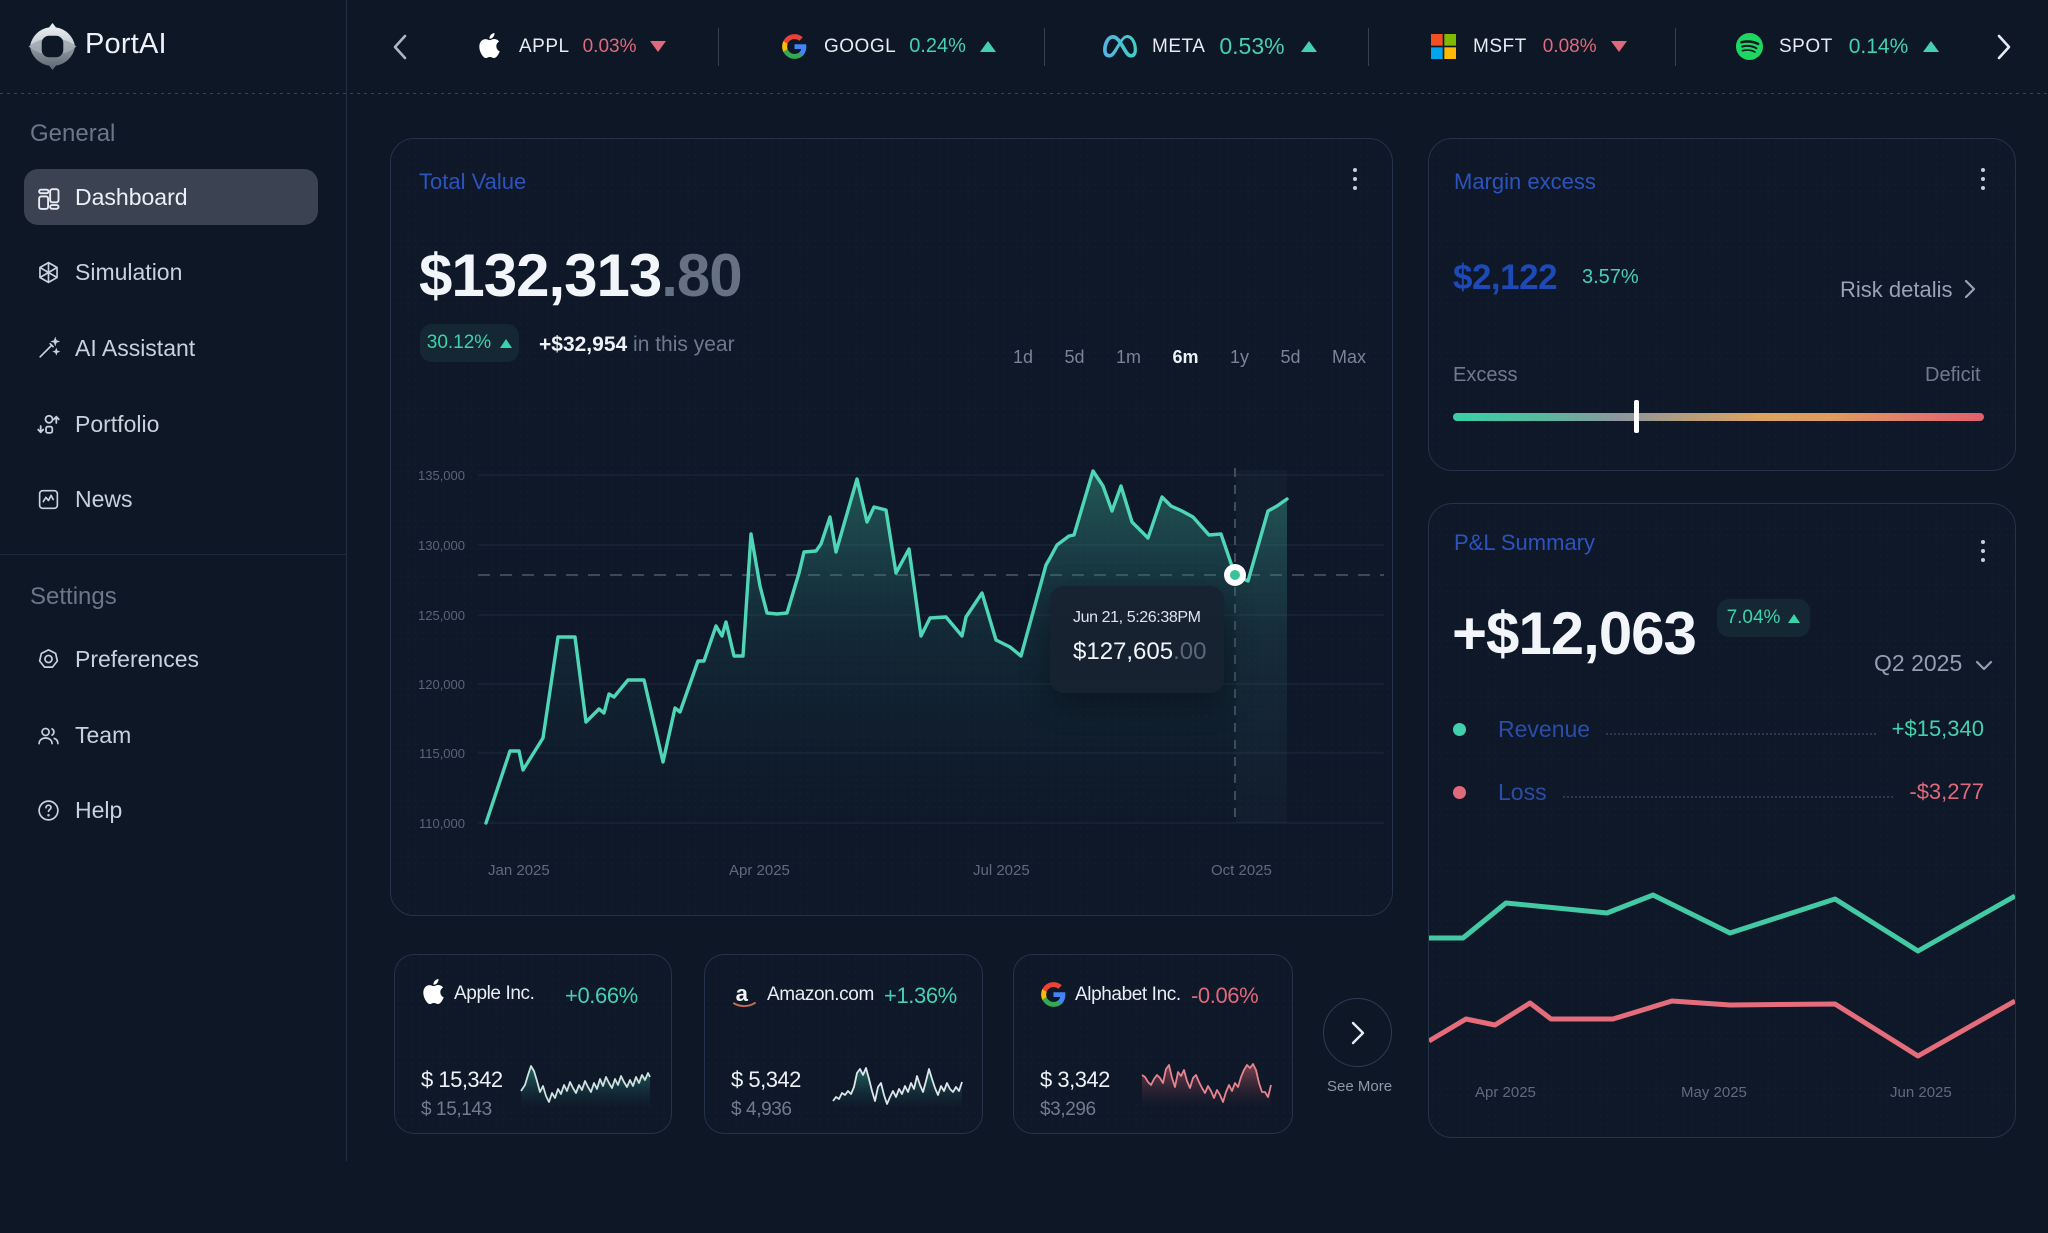 The height and width of the screenshot is (1233, 2048). Describe the element at coordinates (742, 993) in the screenshot. I see `svg-text: a` at that location.